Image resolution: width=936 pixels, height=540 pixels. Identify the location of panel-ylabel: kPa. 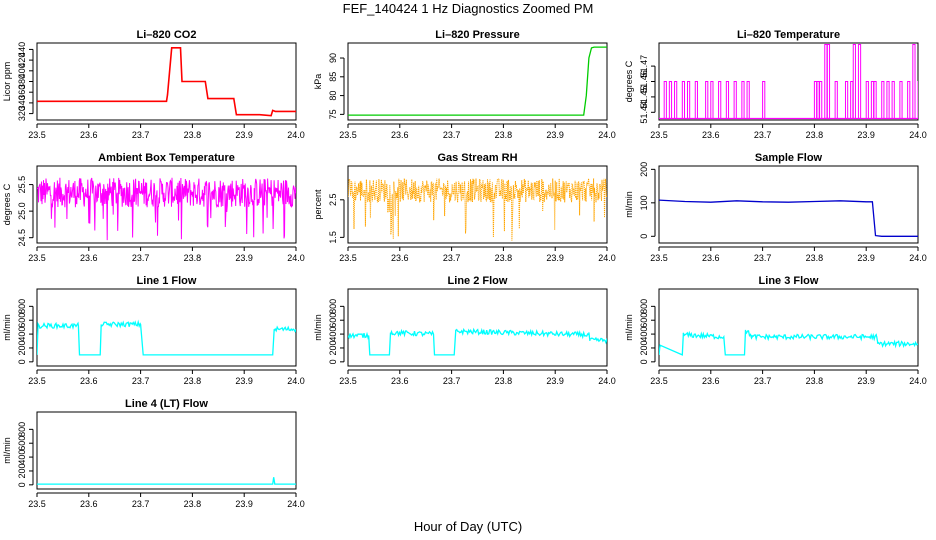
(318, 82).